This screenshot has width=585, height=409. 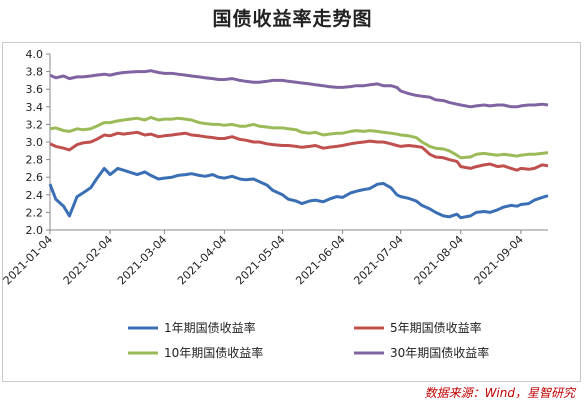 I want to click on legend-label: 5年期国债收益率, so click(x=436, y=327).